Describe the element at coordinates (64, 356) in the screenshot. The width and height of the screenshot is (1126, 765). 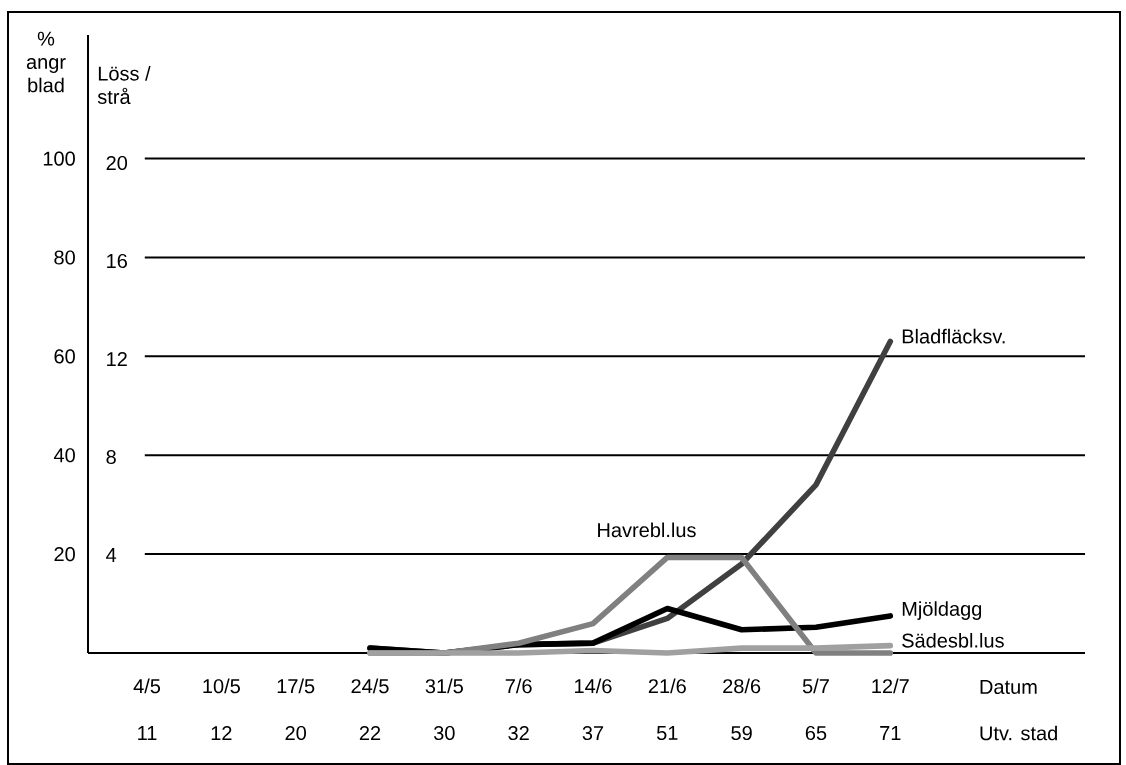
I see `y-tick-label: 60` at that location.